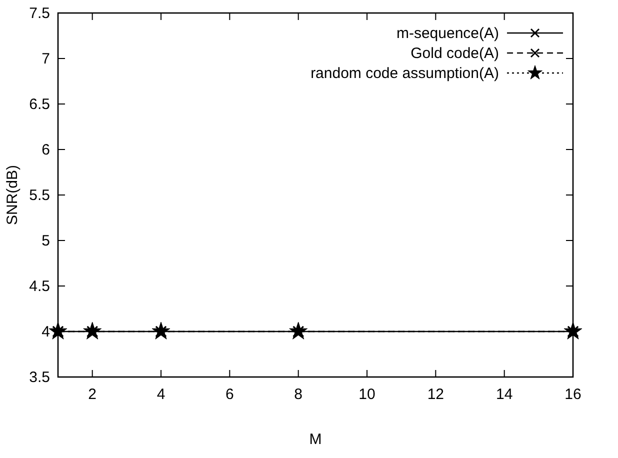 The image size is (618, 458). Describe the element at coordinates (46, 332) in the screenshot. I see `y-tick-label: 4` at that location.